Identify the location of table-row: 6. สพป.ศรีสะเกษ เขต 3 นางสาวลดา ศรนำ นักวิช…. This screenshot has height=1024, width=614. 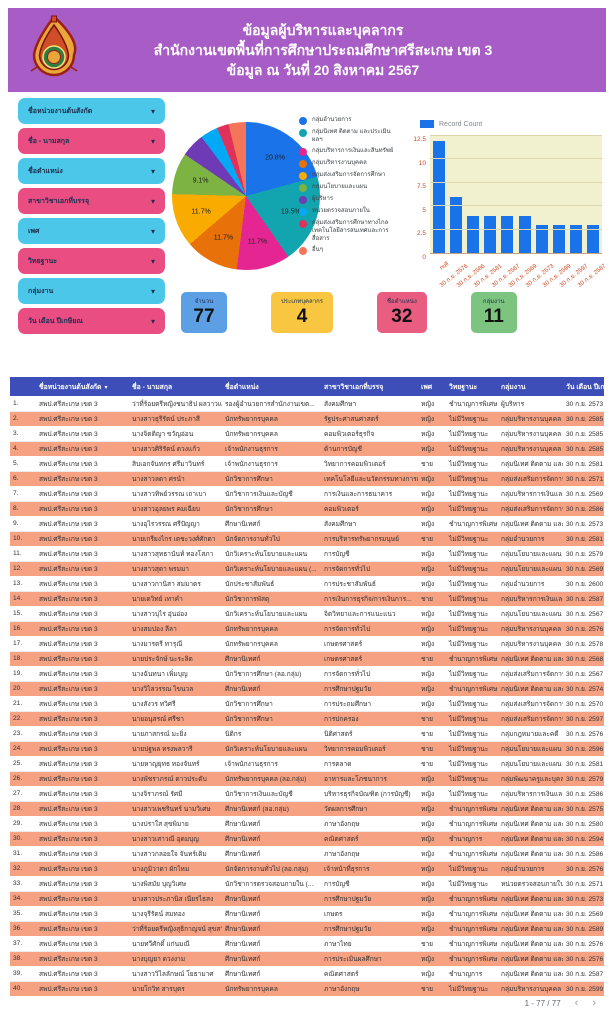
(307, 478).